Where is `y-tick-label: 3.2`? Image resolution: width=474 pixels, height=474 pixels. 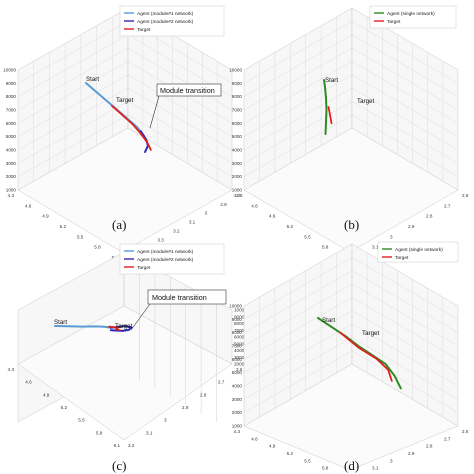
y-tick-label: 3.2 is located at coordinates (131, 445).